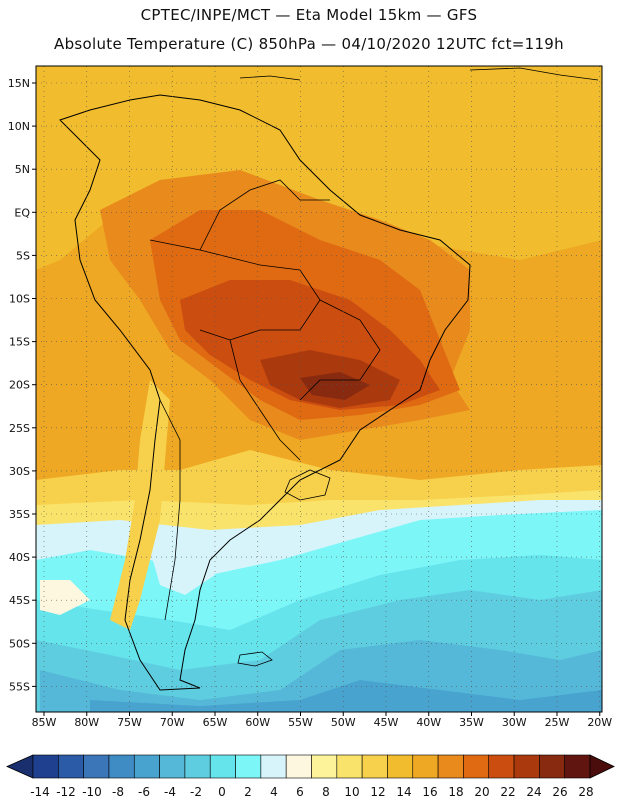  What do you see at coordinates (129, 722) in the screenshot?
I see `lon-label: 75W` at bounding box center [129, 722].